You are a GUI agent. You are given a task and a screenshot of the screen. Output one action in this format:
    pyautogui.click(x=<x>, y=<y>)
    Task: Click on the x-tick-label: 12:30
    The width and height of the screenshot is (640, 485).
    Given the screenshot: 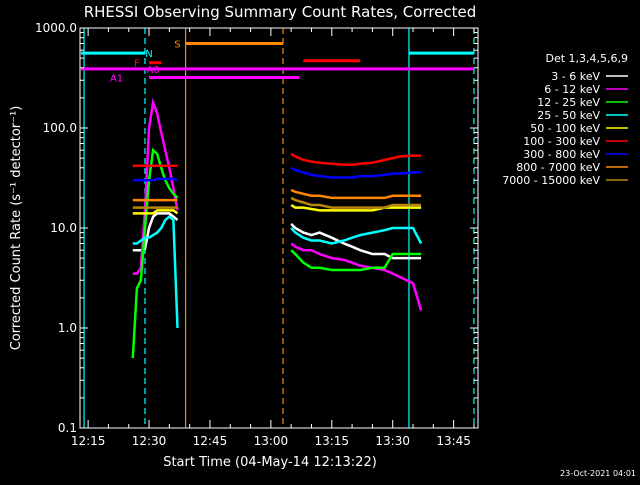 What is the action you would take?
    pyautogui.click(x=149, y=441)
    